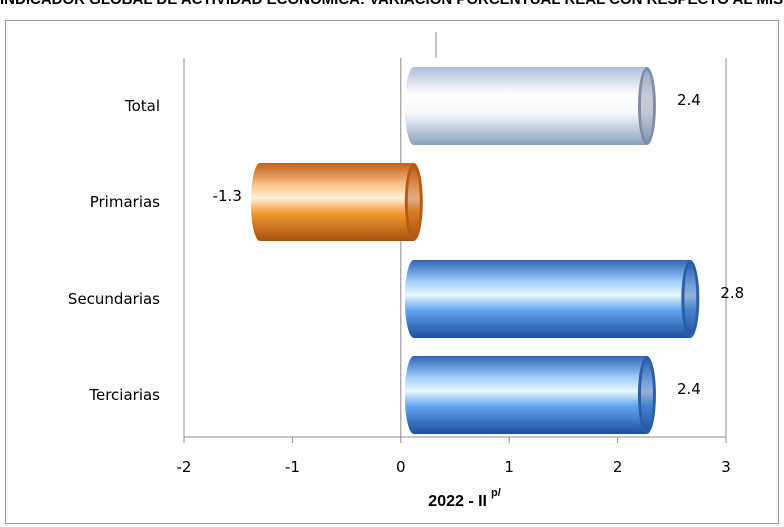  I want to click on bar-total, so click(530, 106).